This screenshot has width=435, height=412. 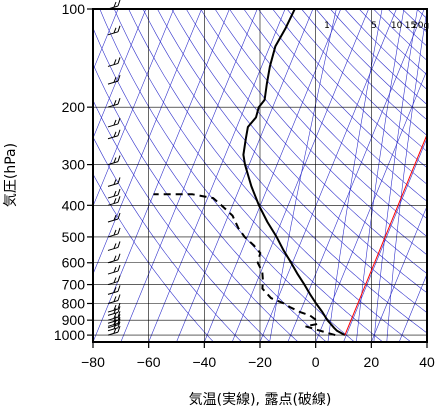 I want to click on x-tick-label: 40, so click(x=427, y=362).